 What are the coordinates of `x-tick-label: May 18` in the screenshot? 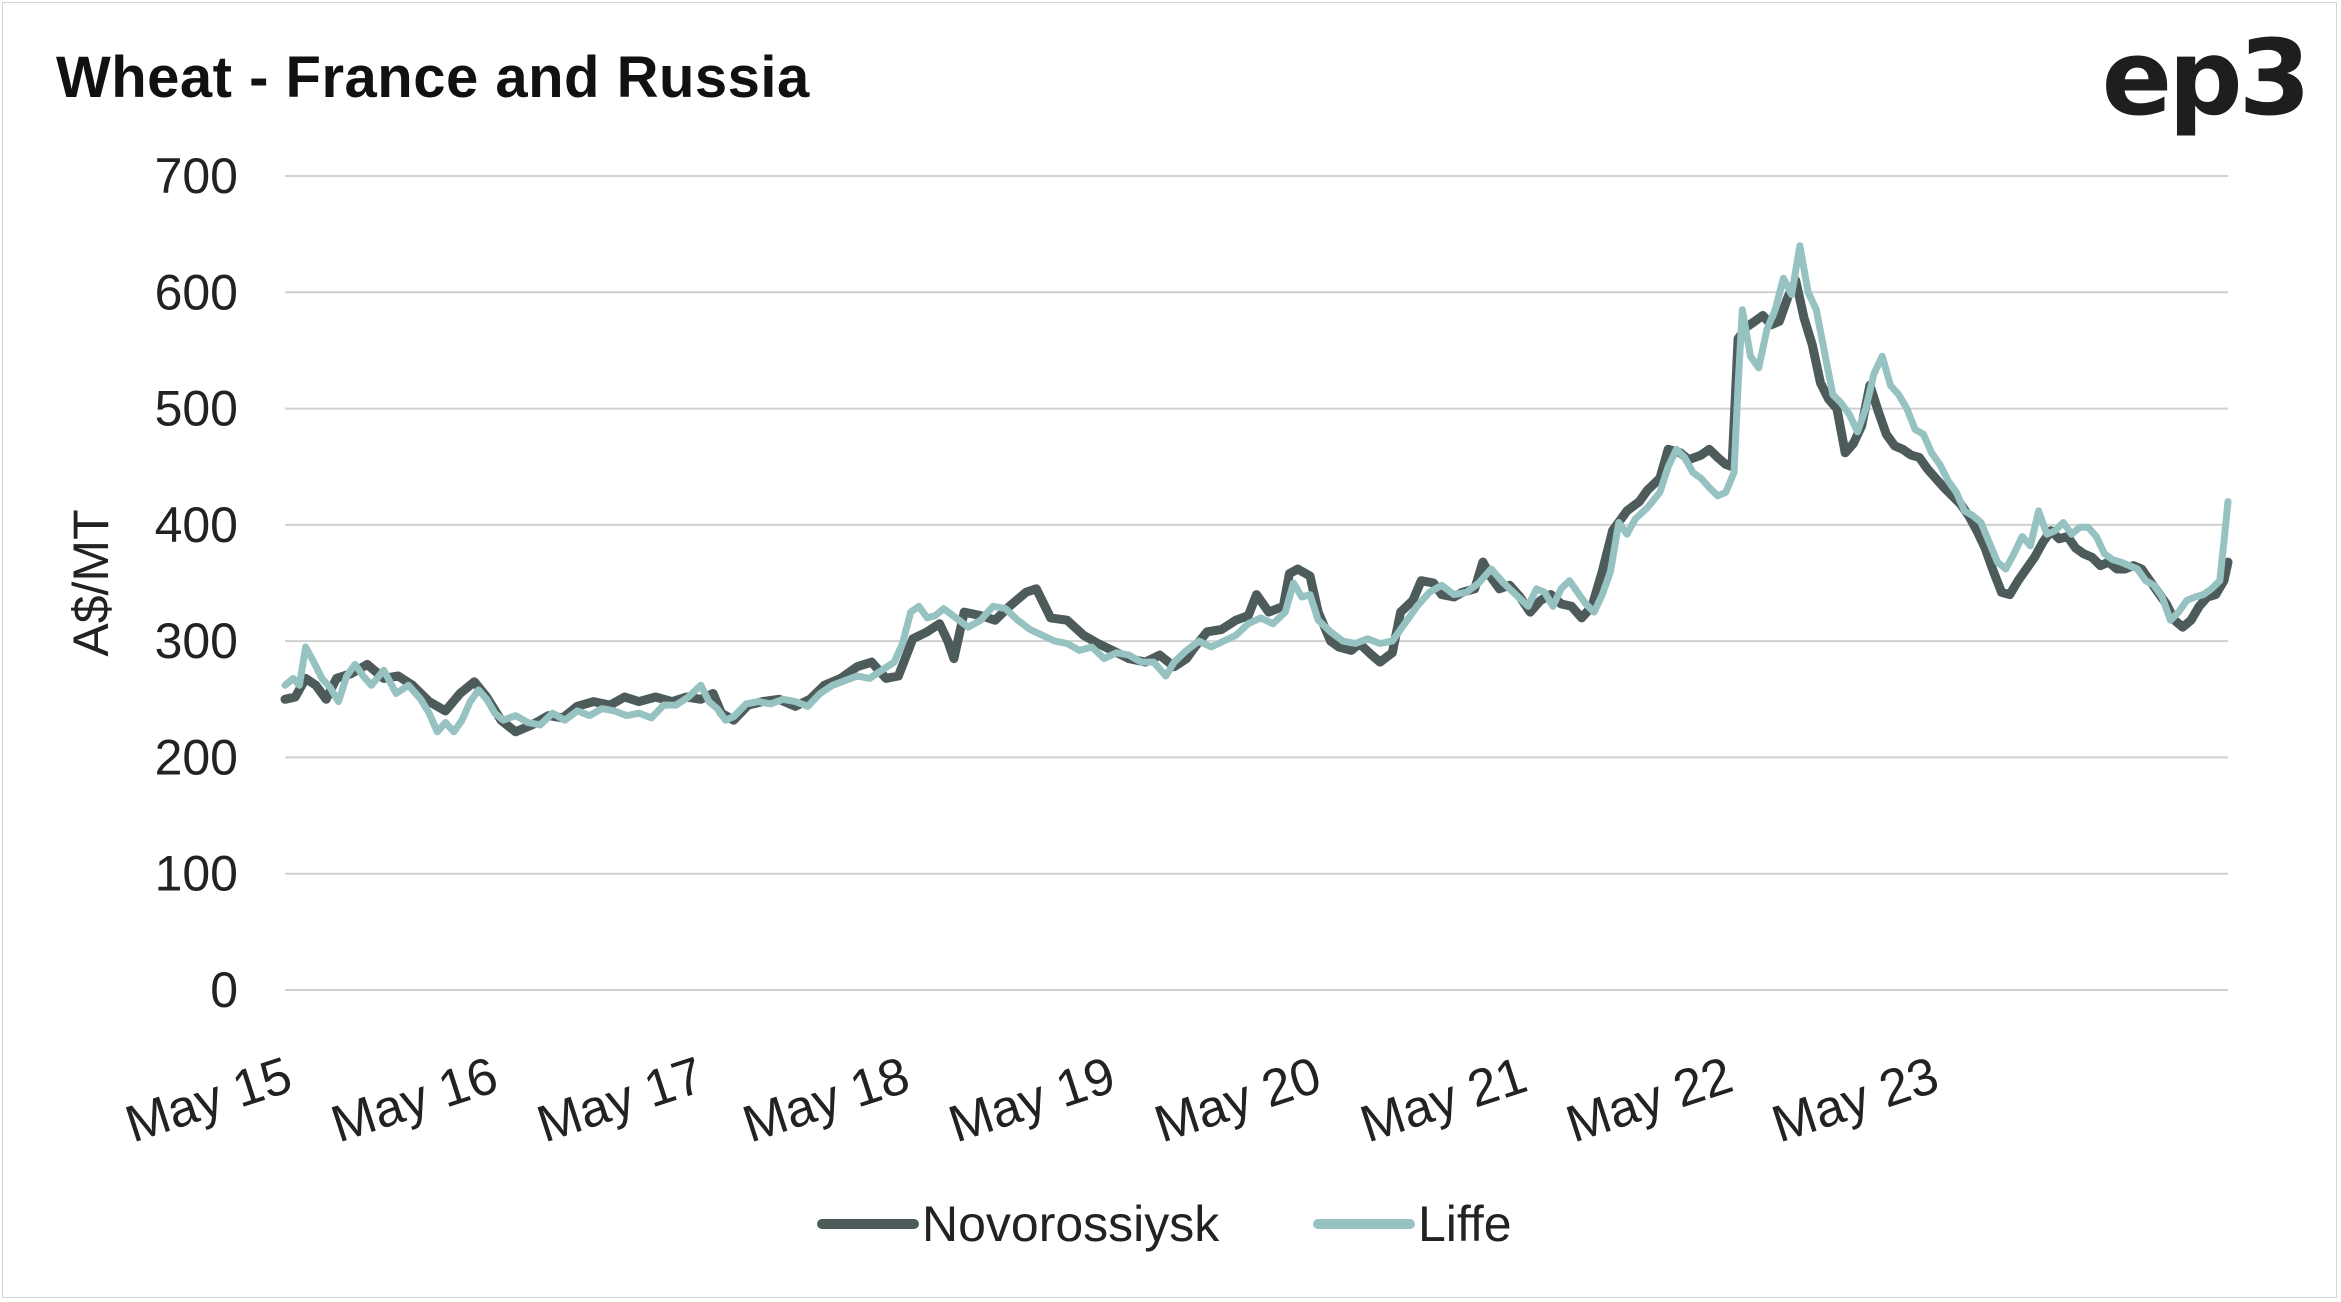 It's located at (826, 1100).